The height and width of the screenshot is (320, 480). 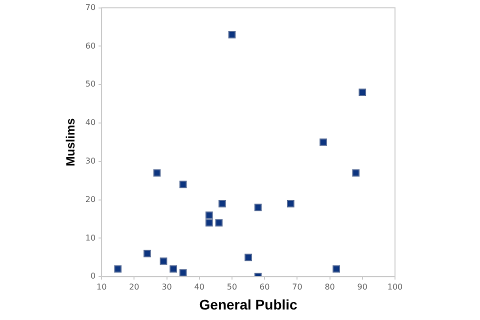 I want to click on x-tick-label: 80, so click(x=329, y=287).